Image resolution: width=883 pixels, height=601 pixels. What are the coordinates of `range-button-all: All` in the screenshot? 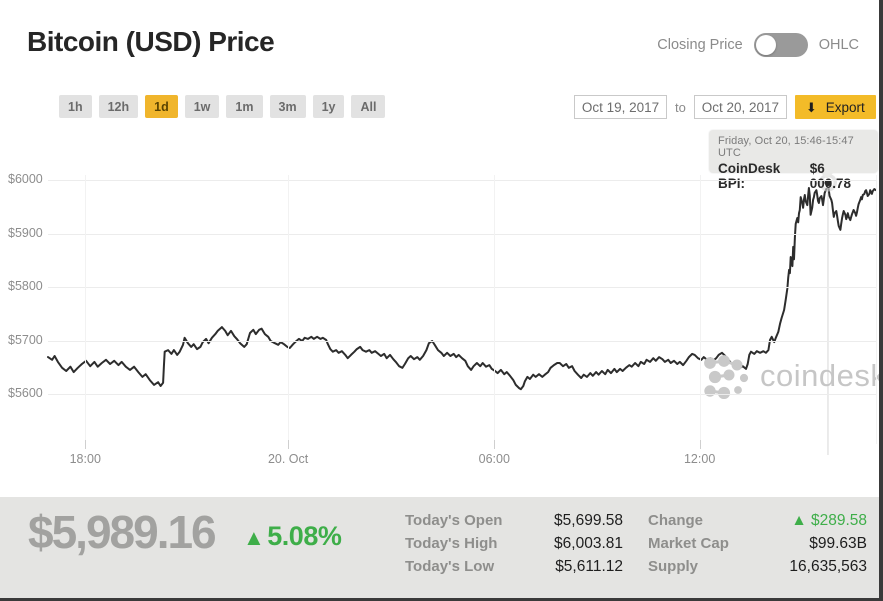 It's located at (368, 106).